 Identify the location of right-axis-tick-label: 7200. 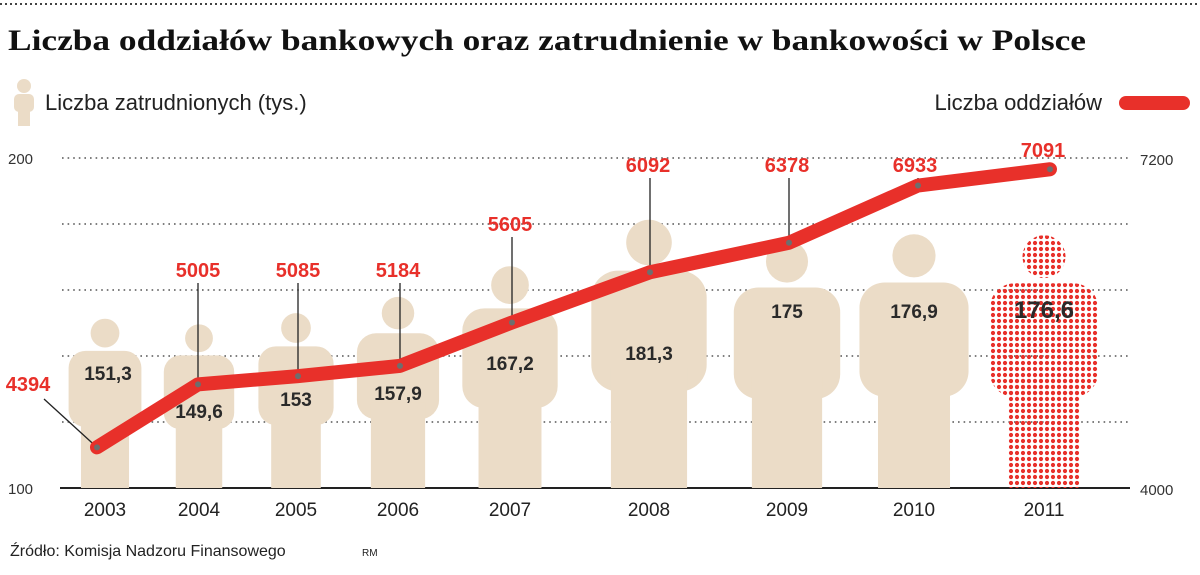
(1156, 160).